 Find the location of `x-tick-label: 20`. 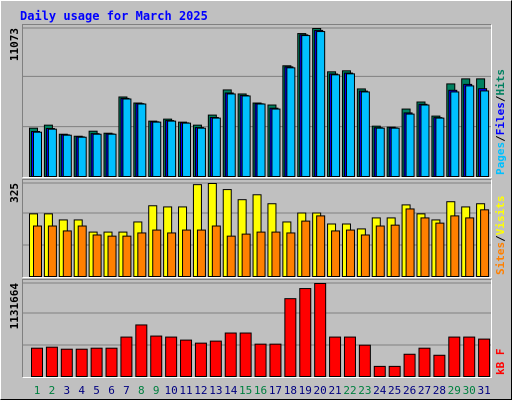

x-tick-label: 20 is located at coordinates (320, 390).